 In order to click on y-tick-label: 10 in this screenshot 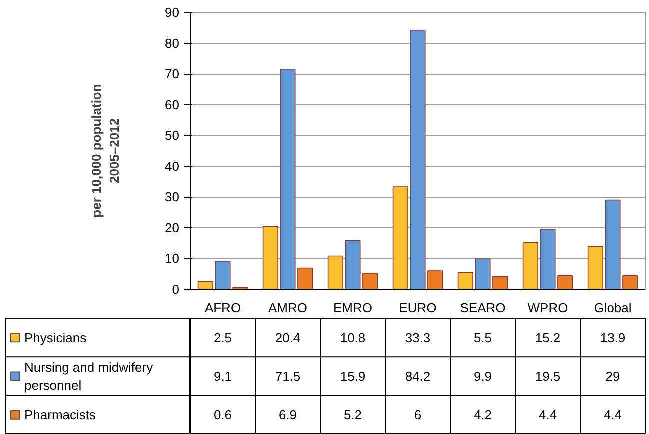, I will do `click(172, 258)`.